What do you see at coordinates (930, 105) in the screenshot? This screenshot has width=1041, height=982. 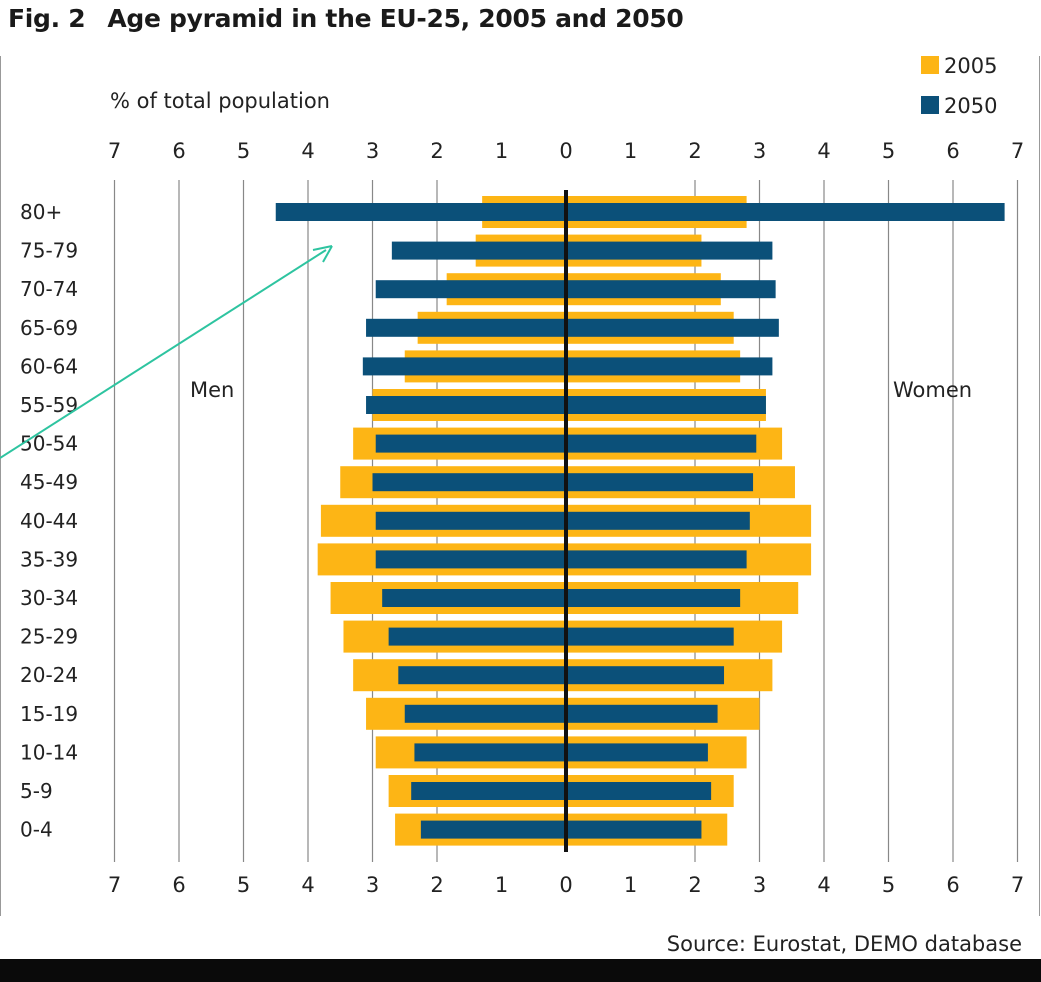 I see `legend-swatch-2050` at bounding box center [930, 105].